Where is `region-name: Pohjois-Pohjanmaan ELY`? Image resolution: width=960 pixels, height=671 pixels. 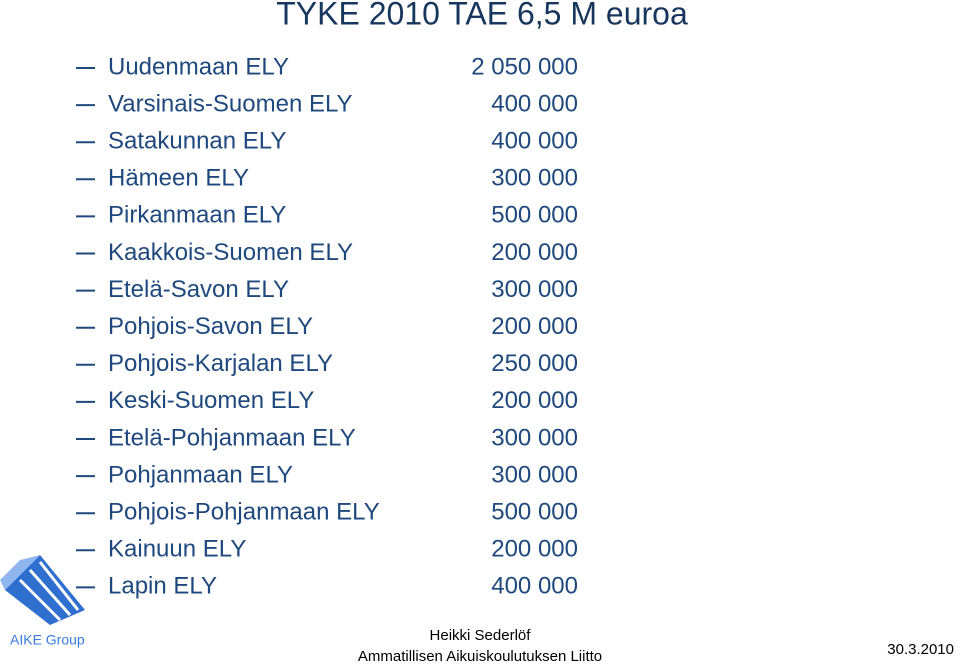 region-name: Pohjois-Pohjanmaan ELY is located at coordinates (244, 512).